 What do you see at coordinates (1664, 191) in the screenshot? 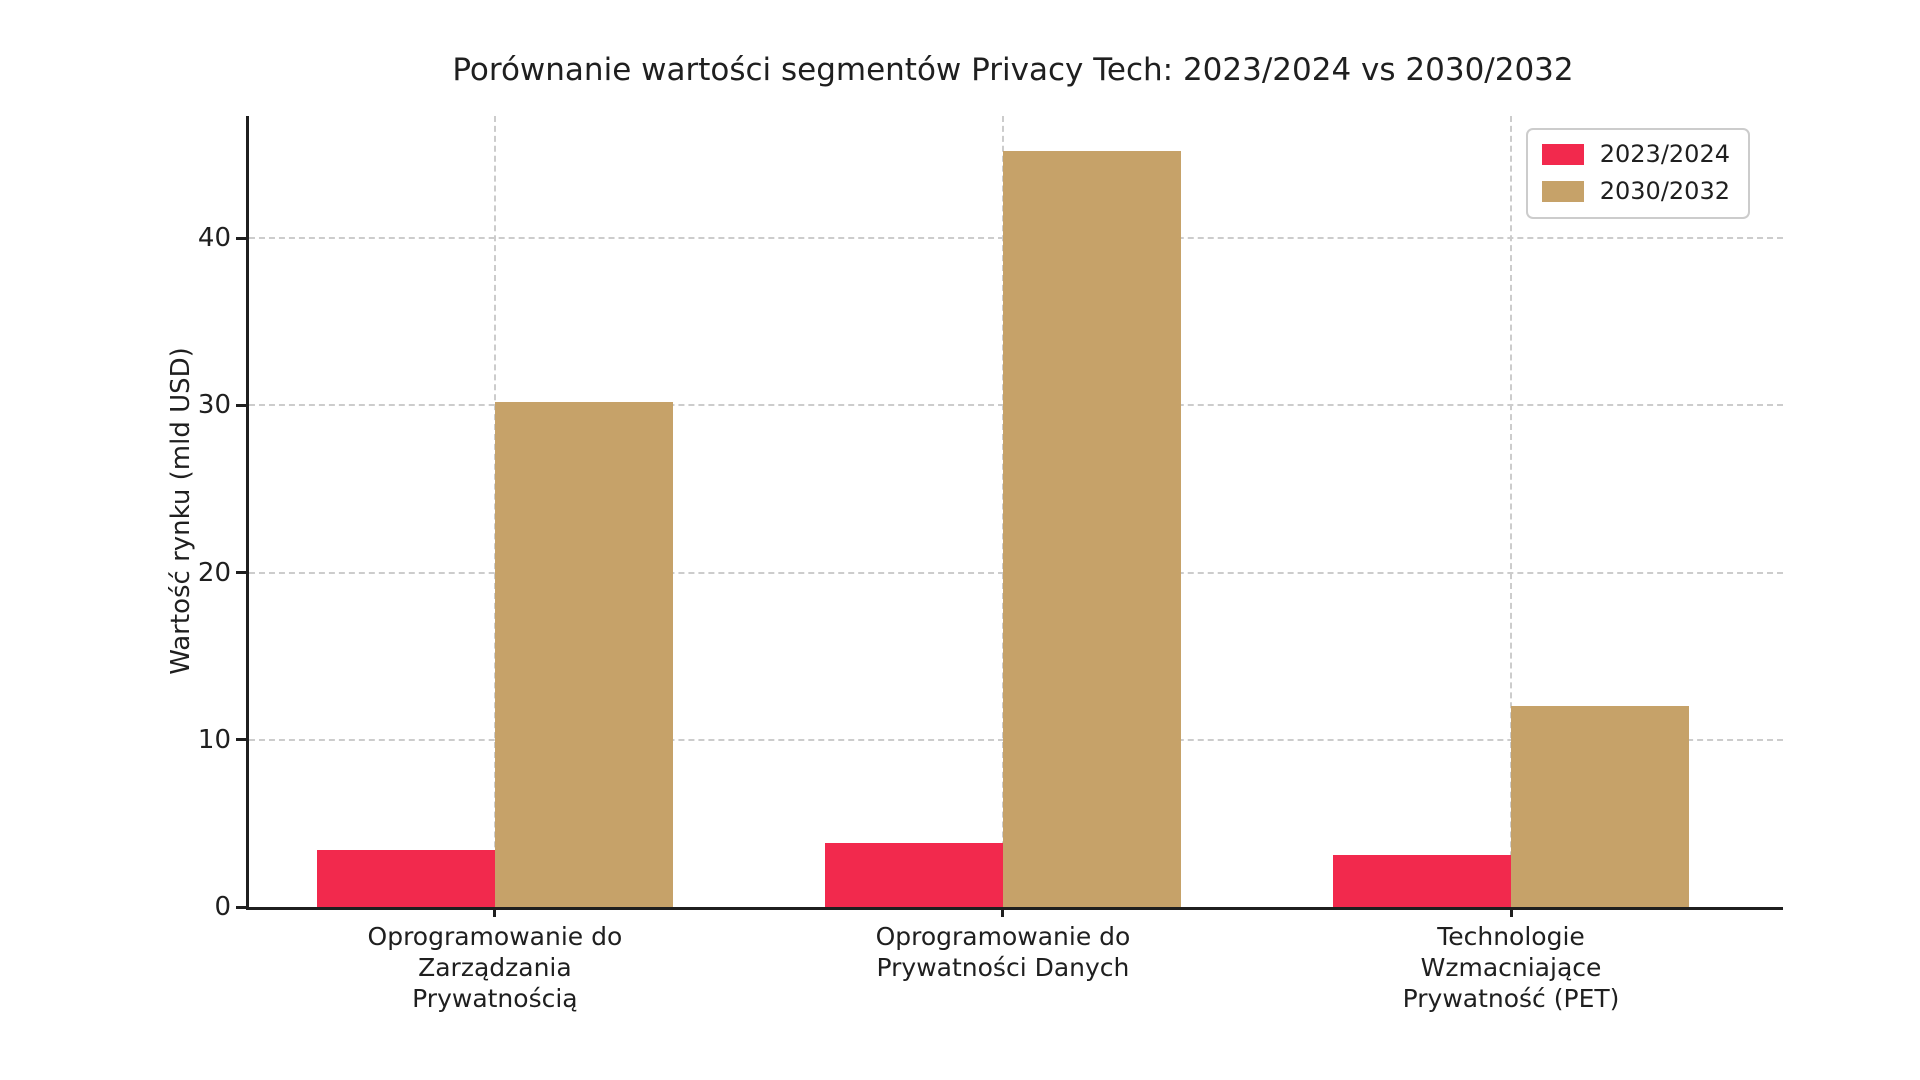
I see `legend-label: 2030/2032` at bounding box center [1664, 191].